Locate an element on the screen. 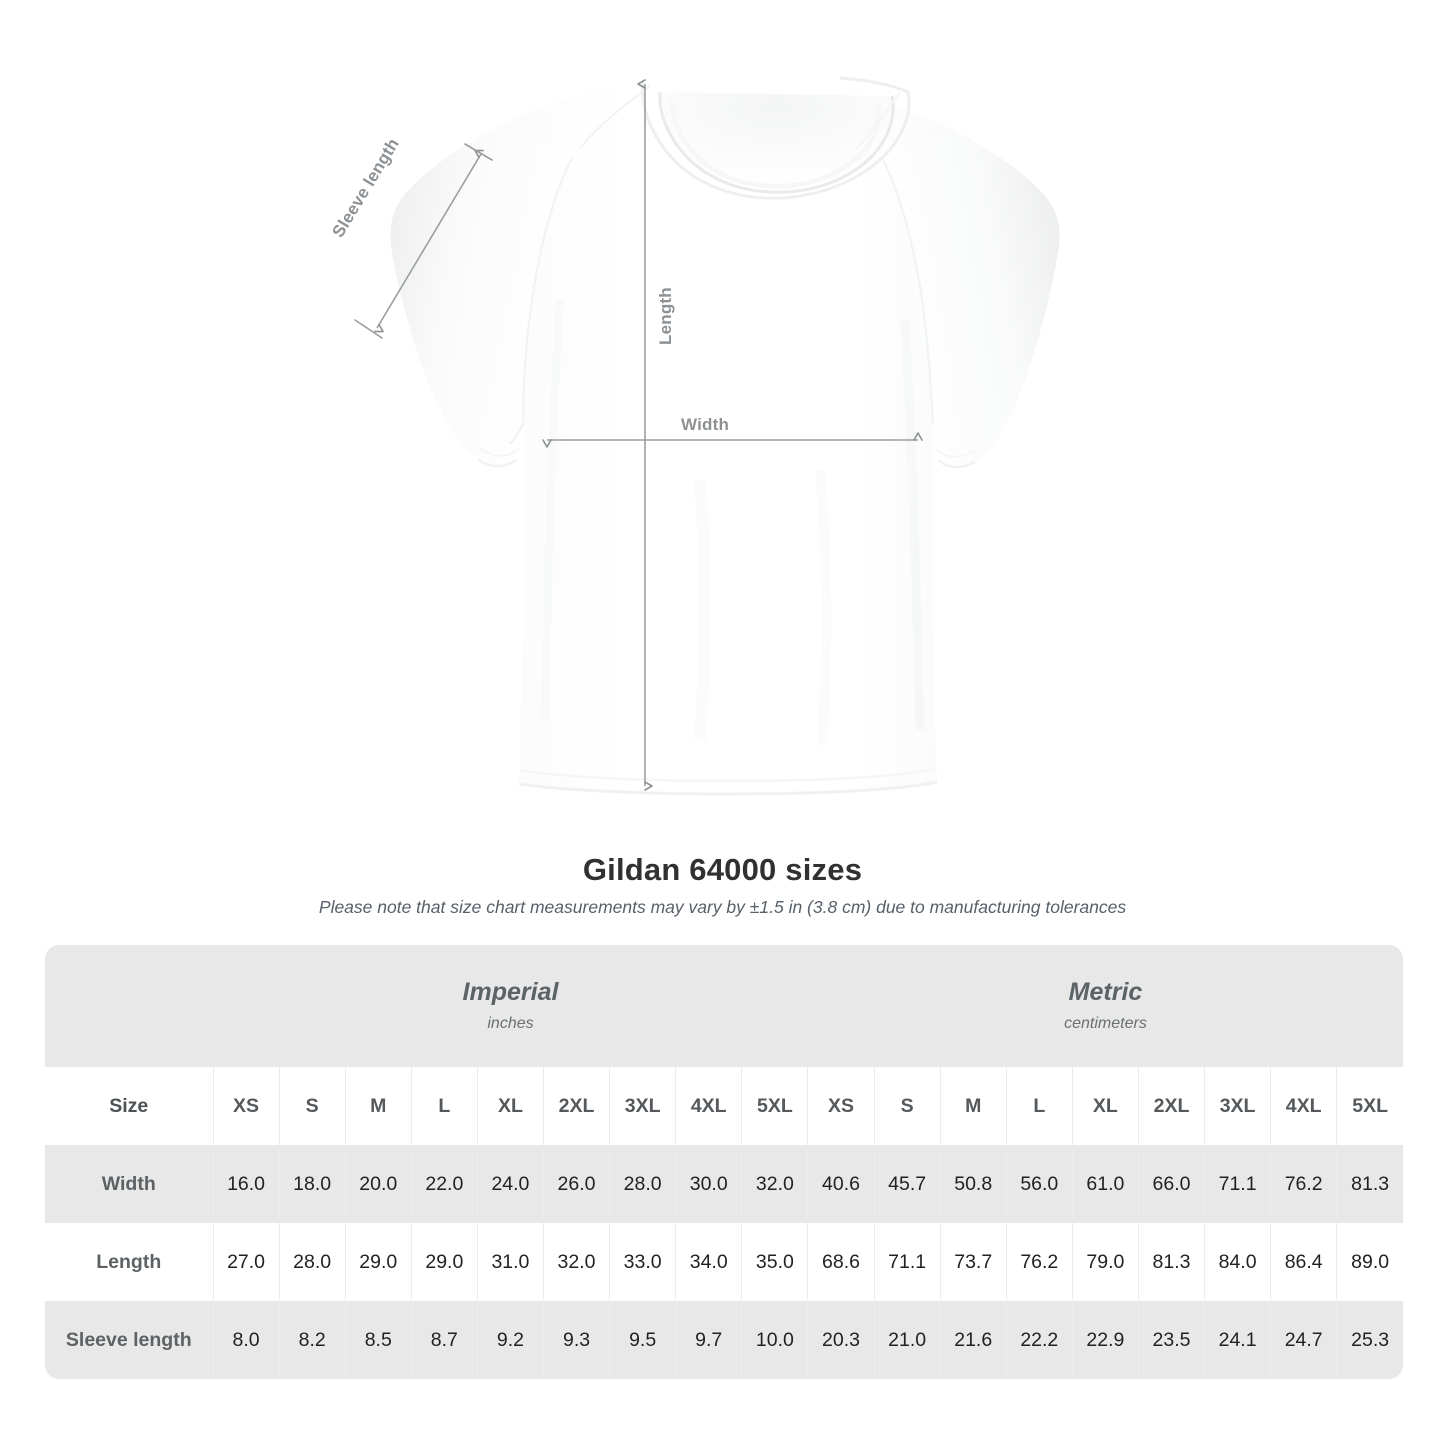 The image size is (1445, 1445). cell-length-met-4: 79.0 is located at coordinates (1105, 1262).